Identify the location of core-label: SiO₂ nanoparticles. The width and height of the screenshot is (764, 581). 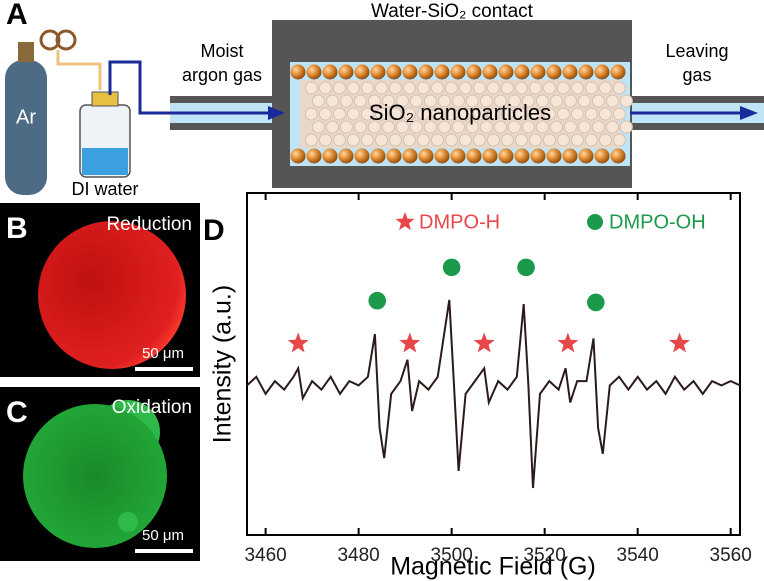
(460, 112).